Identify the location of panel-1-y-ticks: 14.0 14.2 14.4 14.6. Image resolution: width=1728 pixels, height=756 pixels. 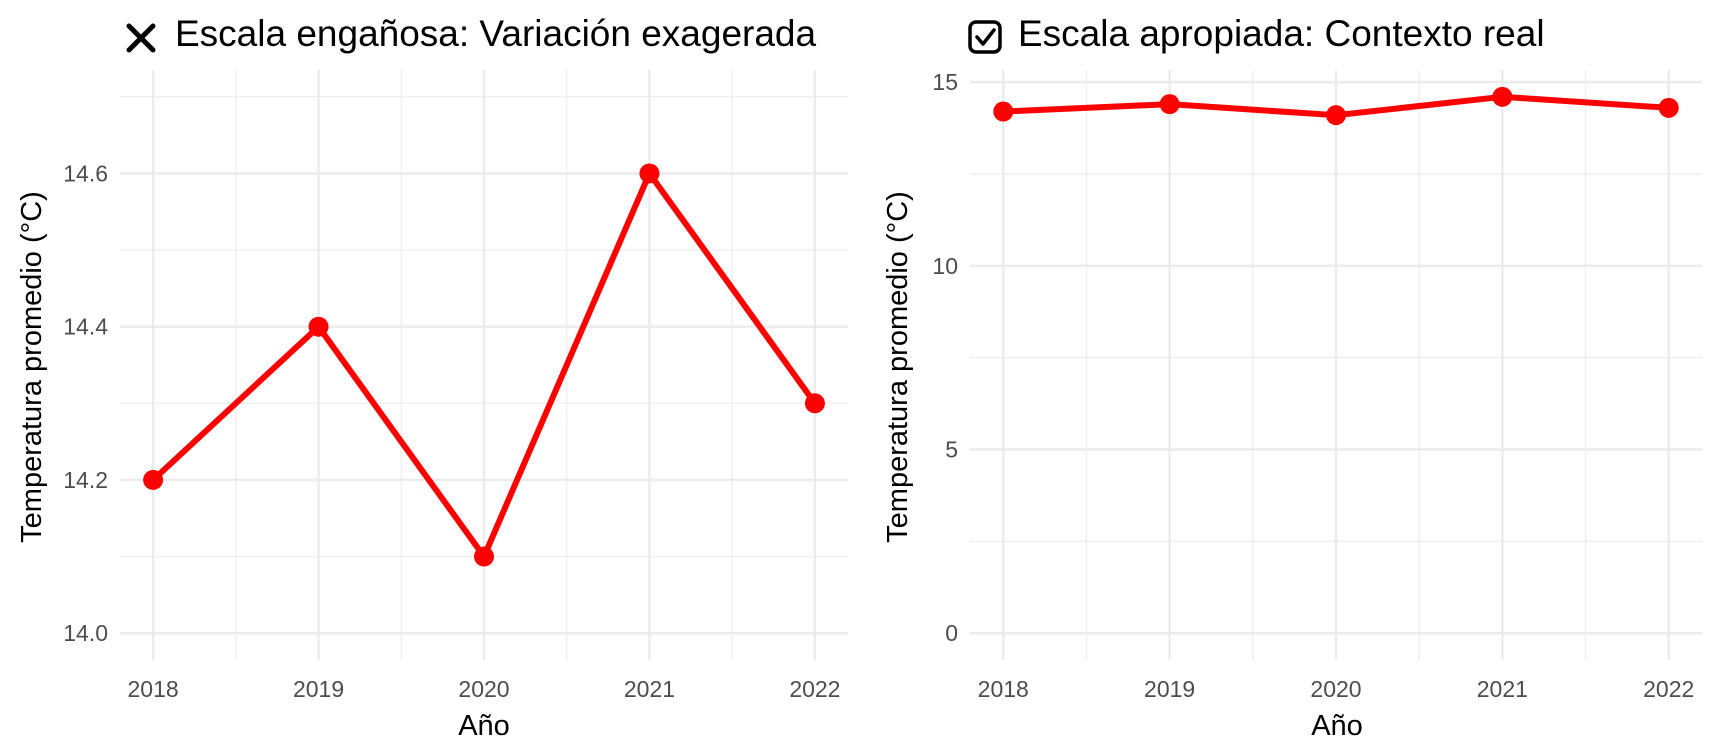
(85, 403).